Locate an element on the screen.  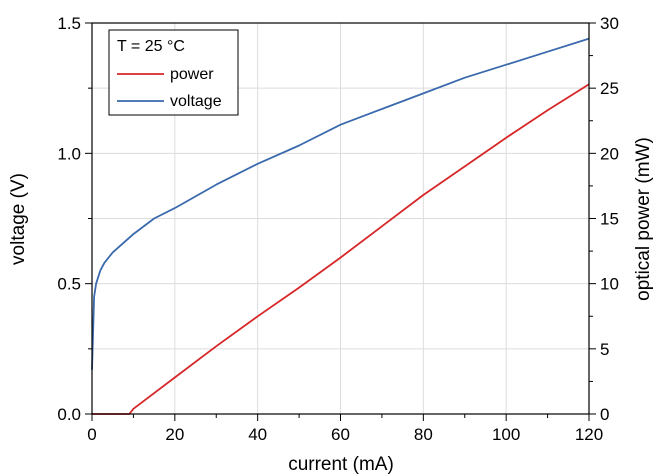
legend-label-voltage: voltage is located at coordinates (196, 101).